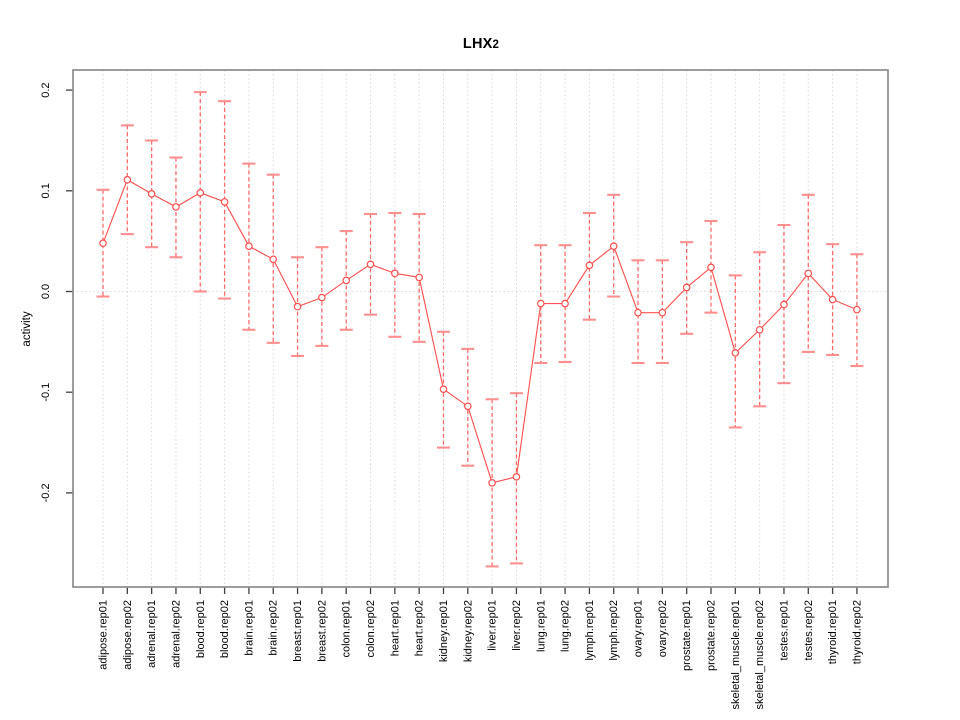 The image size is (960, 720). Describe the element at coordinates (128, 635) in the screenshot. I see `x-tick-label: adipose.rep02` at that location.